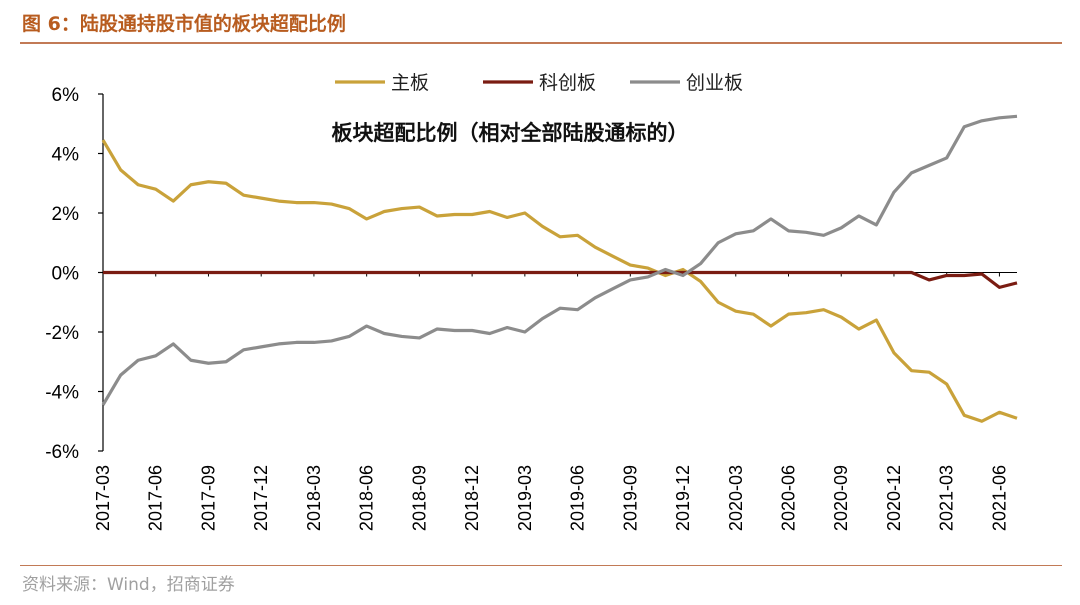 This screenshot has width=1080, height=605. I want to click on x-tick-label: 2020-06, so click(789, 498).